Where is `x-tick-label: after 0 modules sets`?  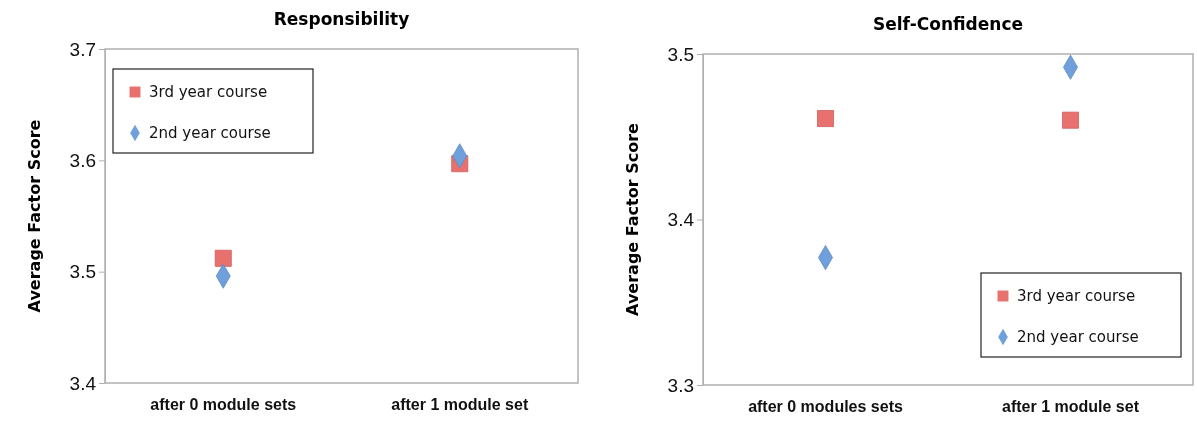
x-tick-label: after 0 modules sets is located at coordinates (825, 407).